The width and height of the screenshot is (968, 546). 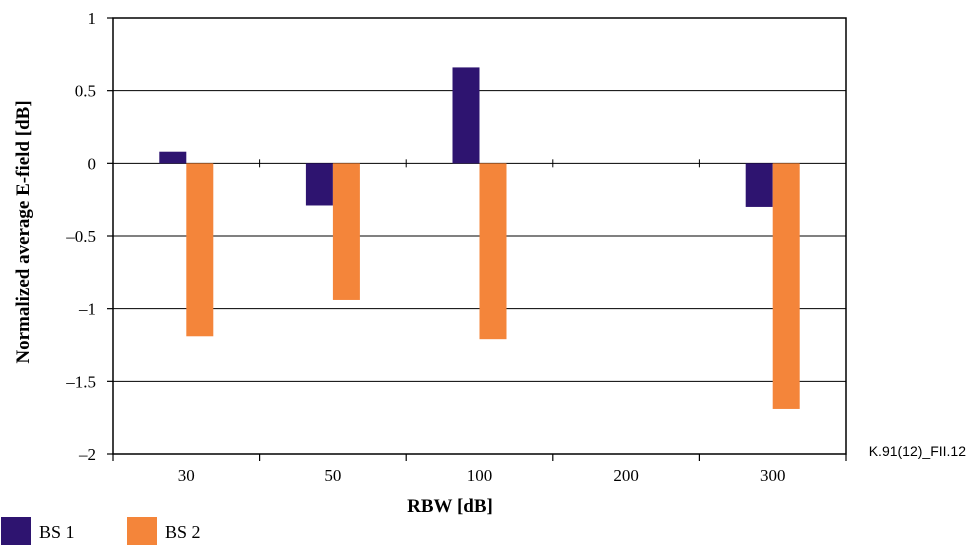 I want to click on legend-label: BS 1, so click(x=57, y=532).